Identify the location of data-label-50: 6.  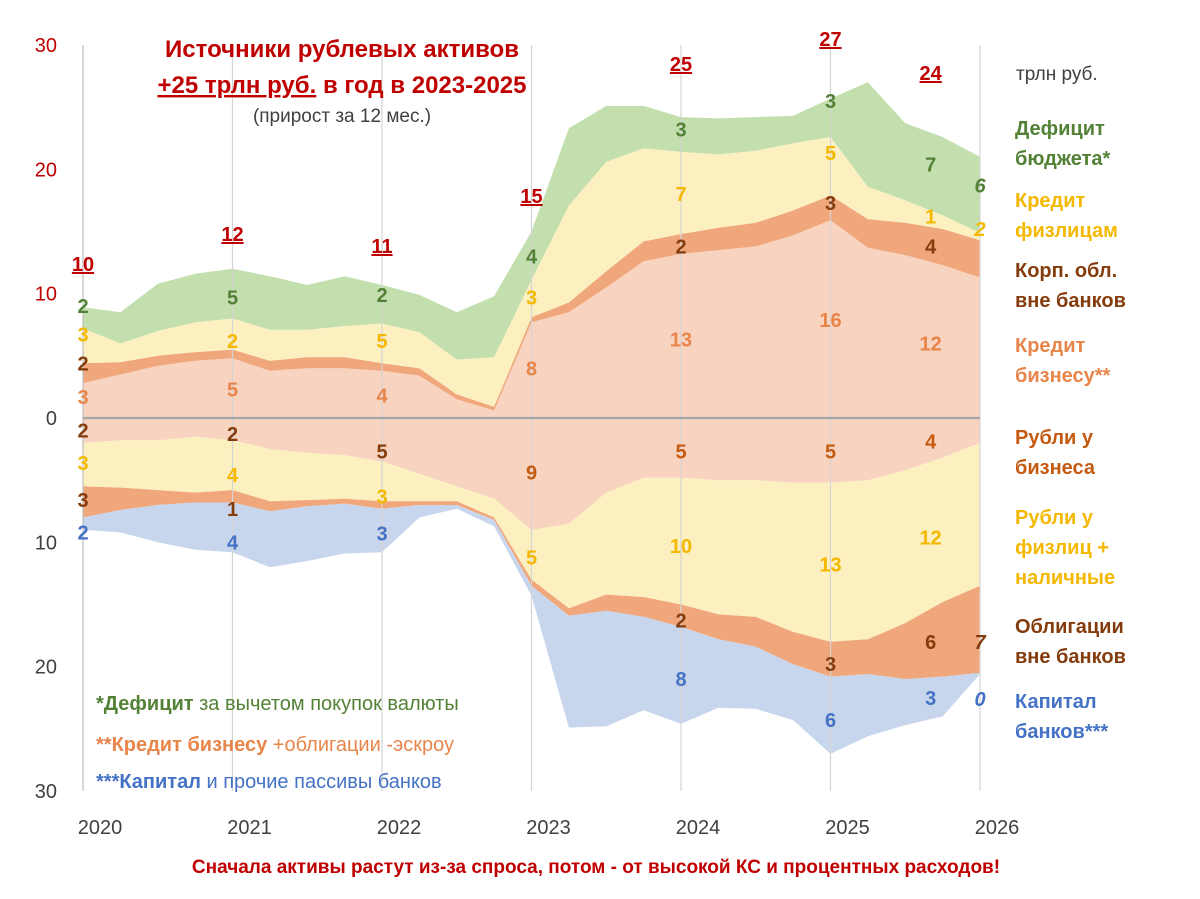
(980, 186).